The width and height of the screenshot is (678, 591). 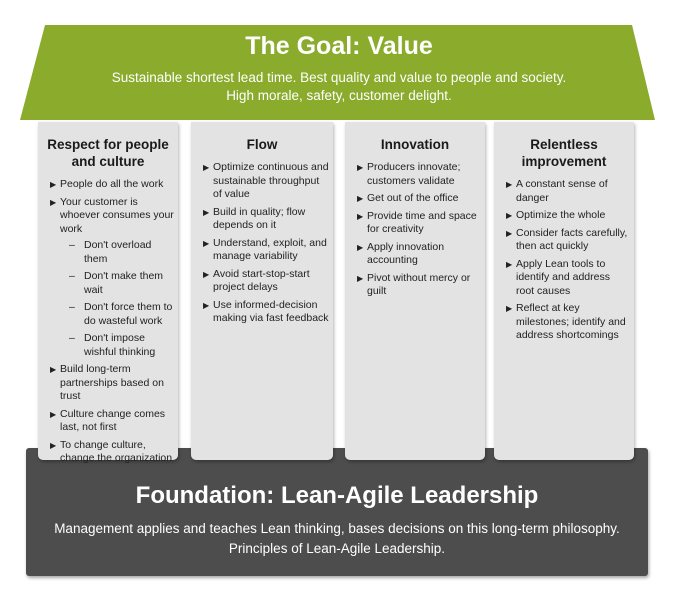 What do you see at coordinates (337, 548) in the screenshot?
I see `foundation-subtitle-line-2: Principles of Lean-Agile Leadership.` at bounding box center [337, 548].